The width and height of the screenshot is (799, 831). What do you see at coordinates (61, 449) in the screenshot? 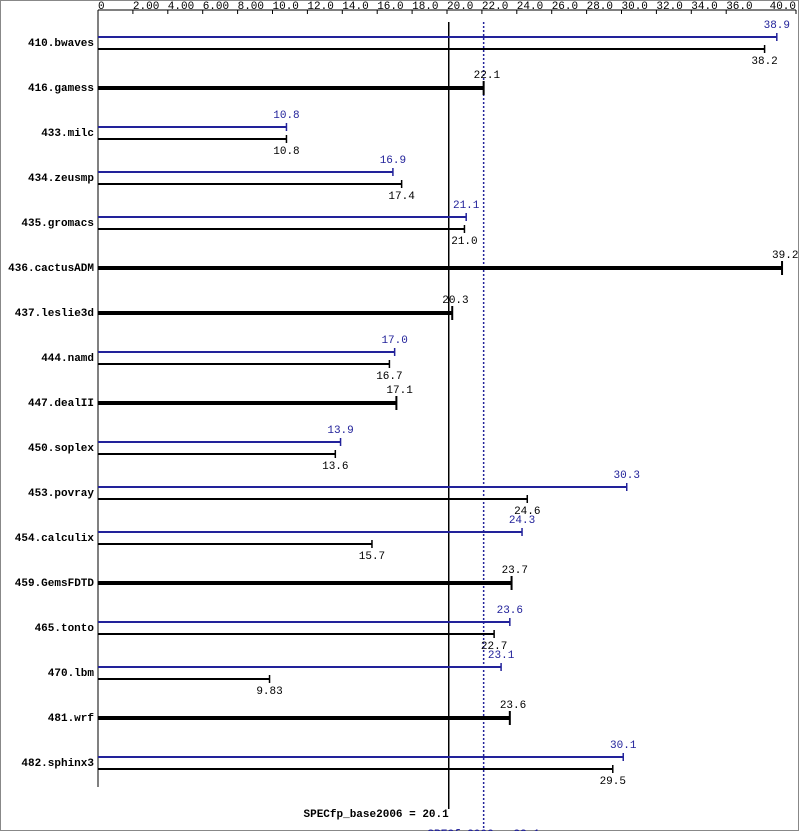
I see `category-label: 450.soplex` at bounding box center [61, 449].